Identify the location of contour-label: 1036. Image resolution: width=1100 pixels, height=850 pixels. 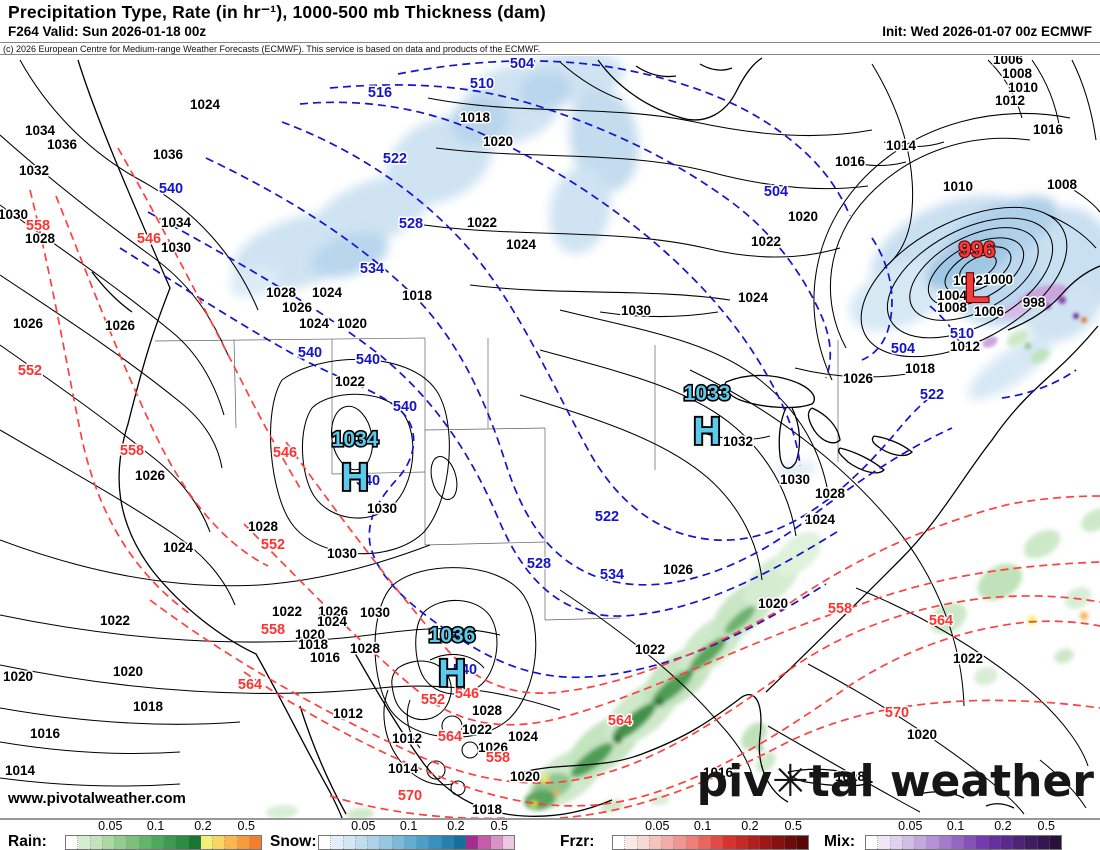
(168, 154).